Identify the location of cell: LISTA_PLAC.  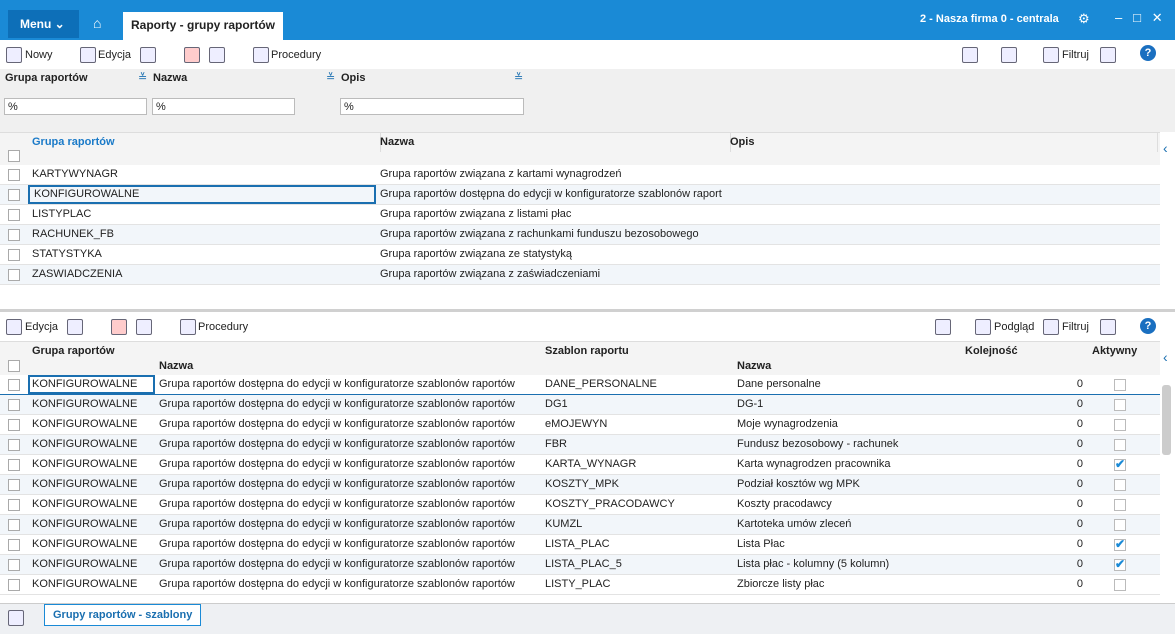
(577, 544).